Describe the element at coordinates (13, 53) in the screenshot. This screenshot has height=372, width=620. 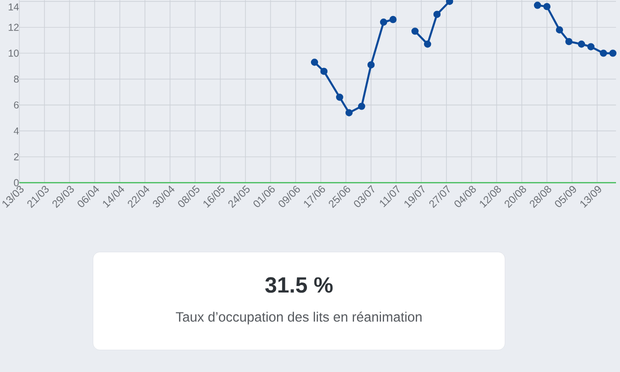
I see `y-tick-label: 10` at that location.